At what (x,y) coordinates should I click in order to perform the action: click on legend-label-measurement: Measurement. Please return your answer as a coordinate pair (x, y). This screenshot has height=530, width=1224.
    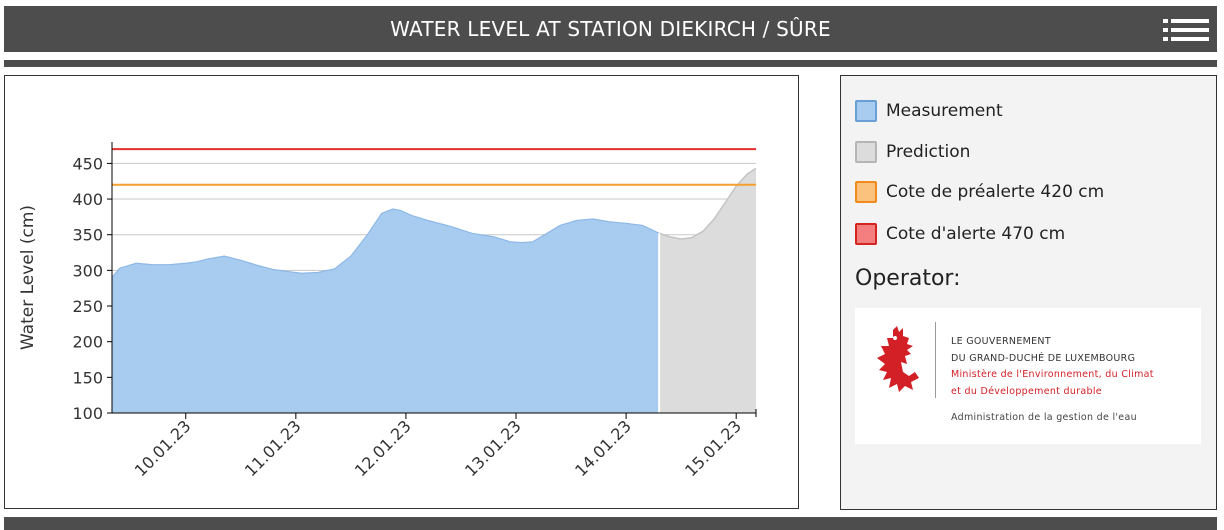
    Looking at the image, I should click on (944, 111).